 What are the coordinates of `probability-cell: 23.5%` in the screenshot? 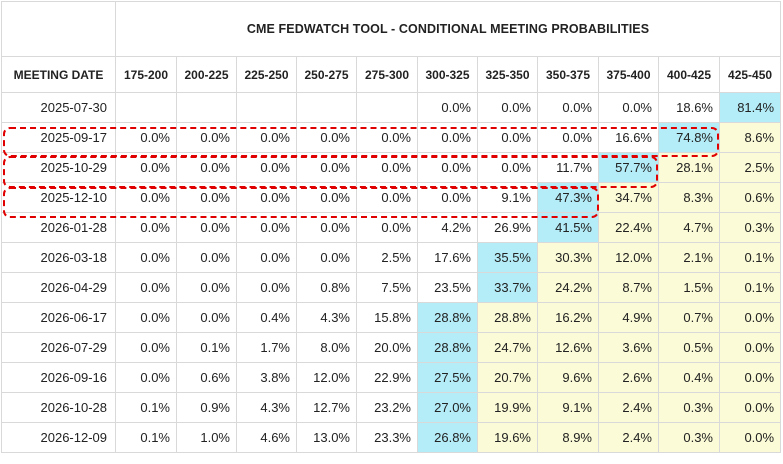 It's located at (447, 287).